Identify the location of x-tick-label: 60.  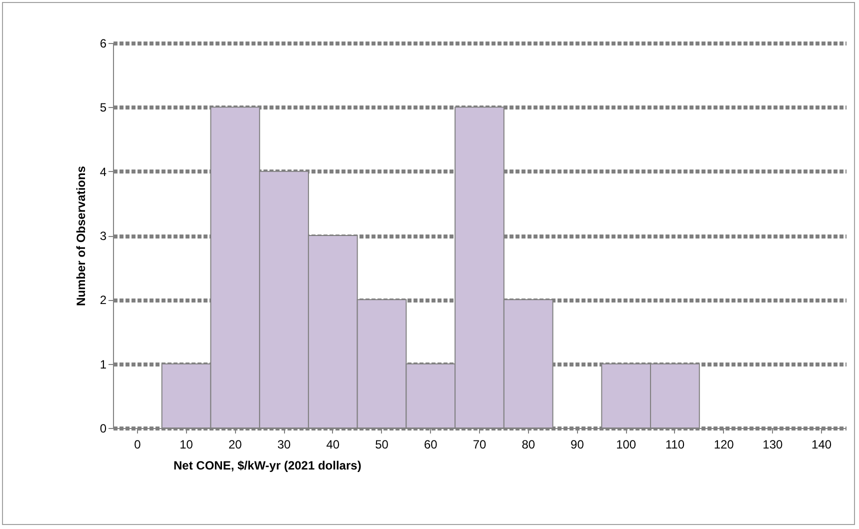
(431, 445).